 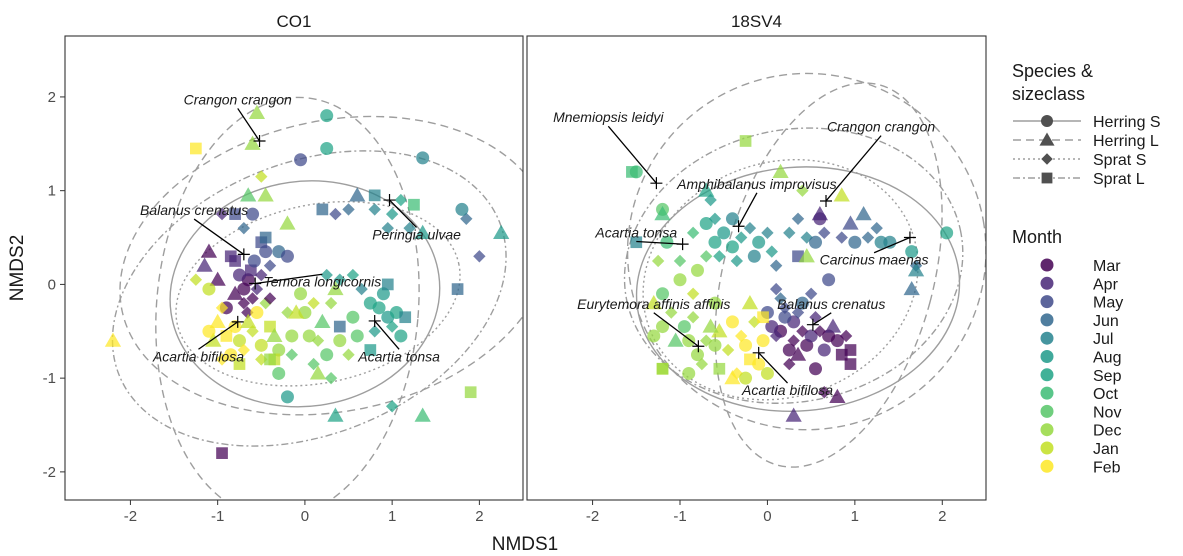 What do you see at coordinates (1107, 376) in the screenshot?
I see `legend-month-label: Sep` at bounding box center [1107, 376].